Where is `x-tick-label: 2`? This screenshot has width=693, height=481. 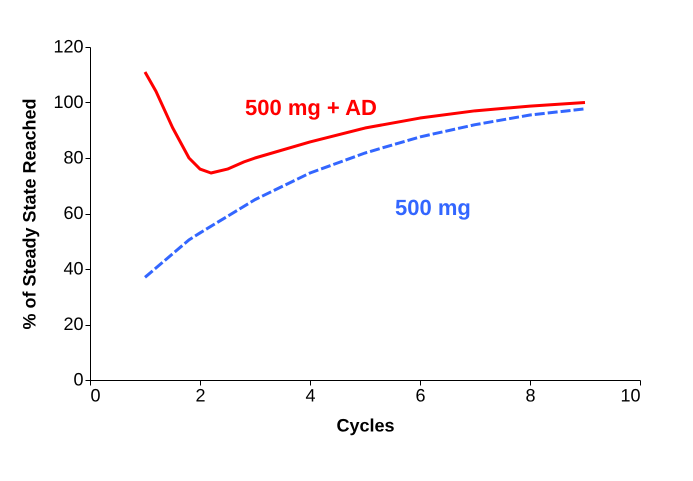
x-tick-label: 2 is located at coordinates (200, 396).